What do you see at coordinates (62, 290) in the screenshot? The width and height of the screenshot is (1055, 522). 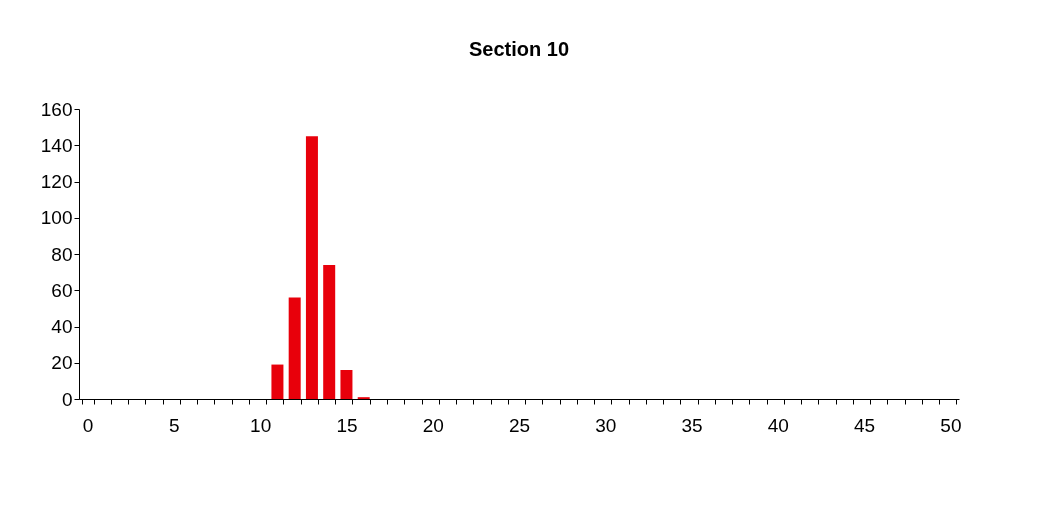 I see `y-tick-label: 60` at bounding box center [62, 290].